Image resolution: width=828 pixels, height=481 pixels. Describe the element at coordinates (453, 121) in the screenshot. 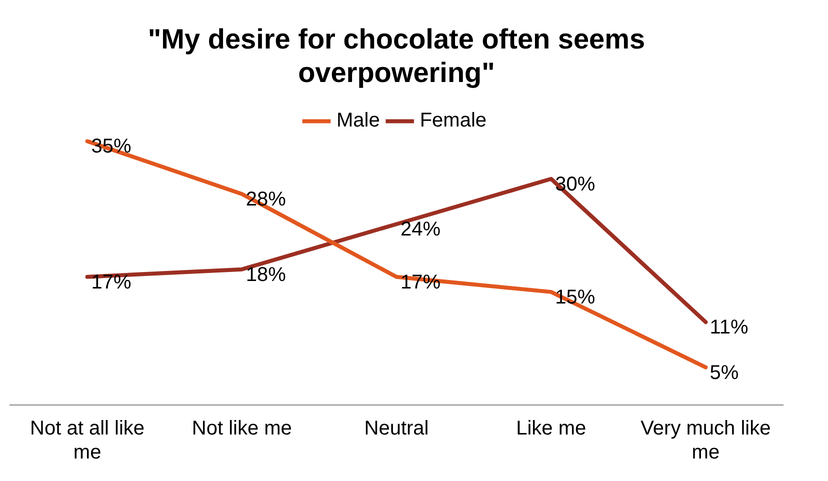

I see `legend-label: Female` at that location.